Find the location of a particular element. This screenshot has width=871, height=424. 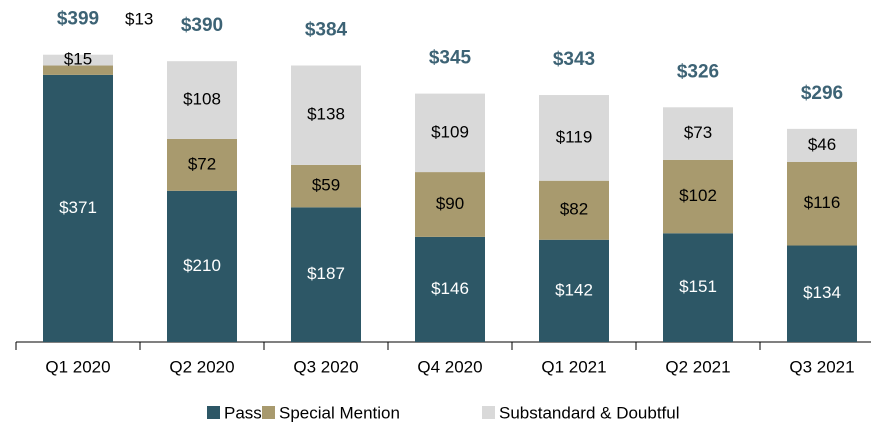

data-label: $210 is located at coordinates (202, 265).